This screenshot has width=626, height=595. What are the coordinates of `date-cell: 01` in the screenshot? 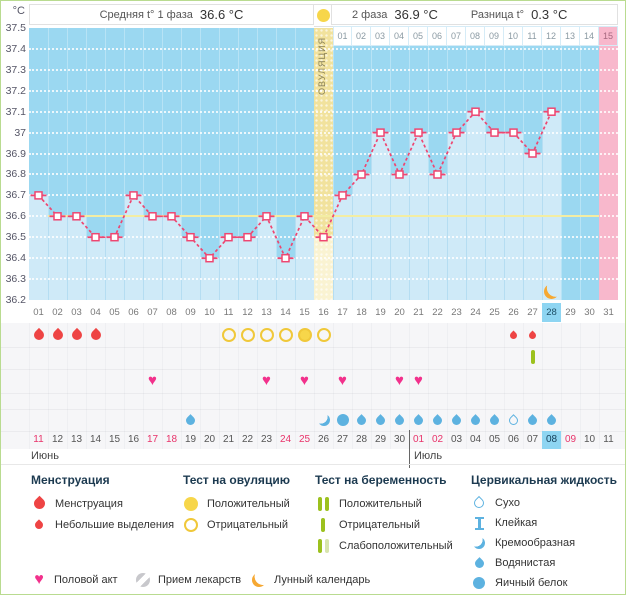 It's located at (418, 439).